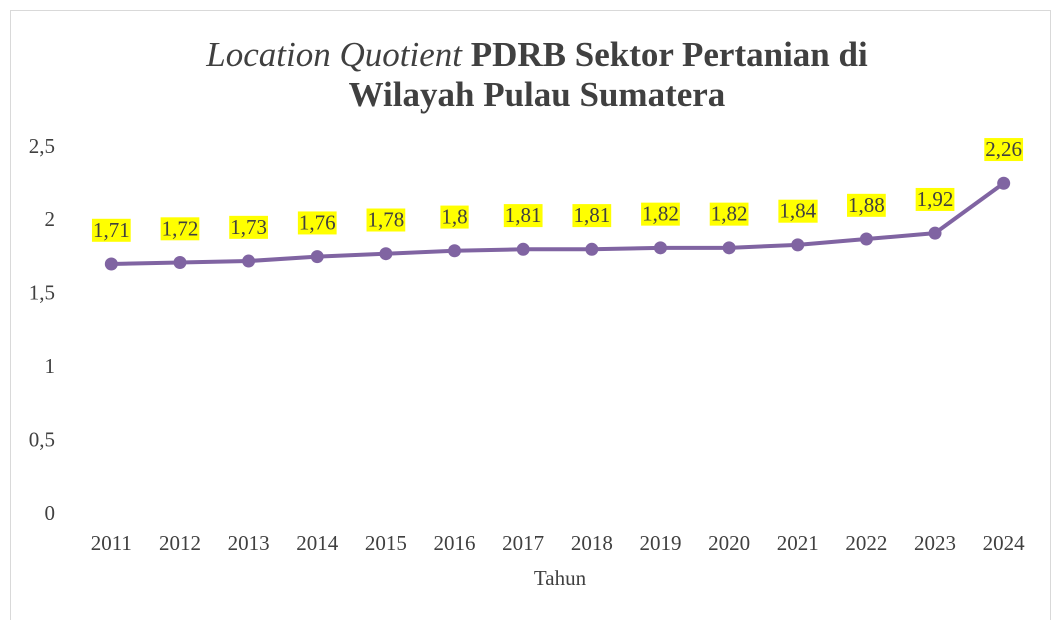 The image size is (1053, 620). What do you see at coordinates (42, 293) in the screenshot?
I see `y-tick-label: 1,5` at bounding box center [42, 293].